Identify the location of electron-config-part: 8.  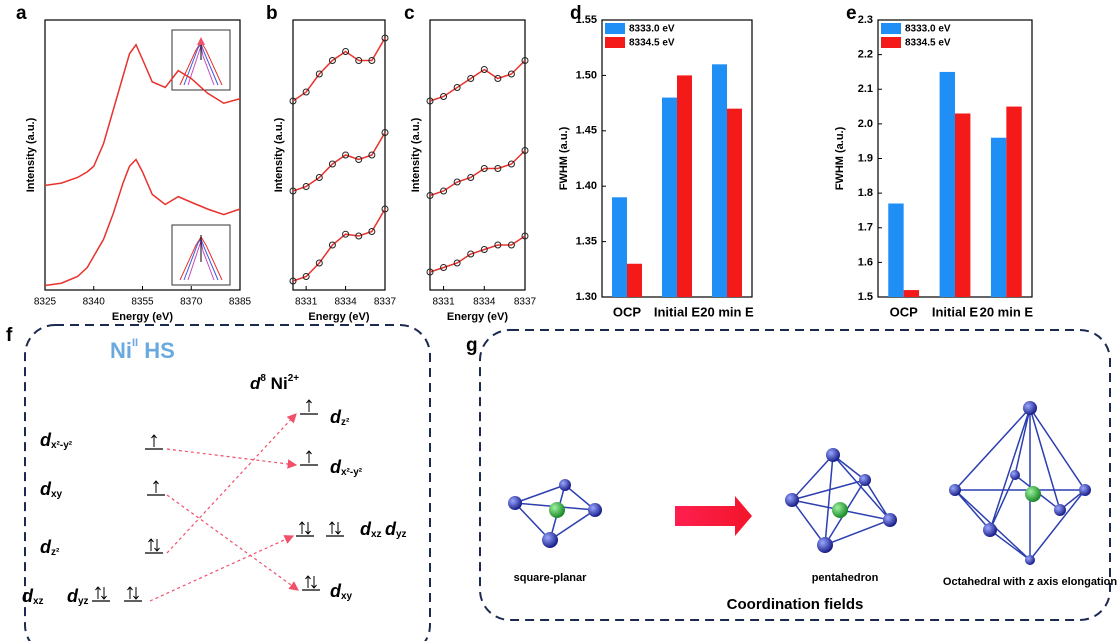
(263, 378).